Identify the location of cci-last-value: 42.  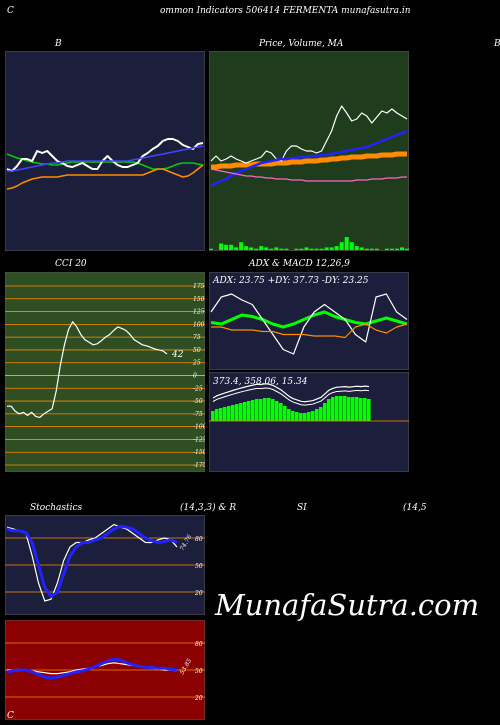
(177, 355).